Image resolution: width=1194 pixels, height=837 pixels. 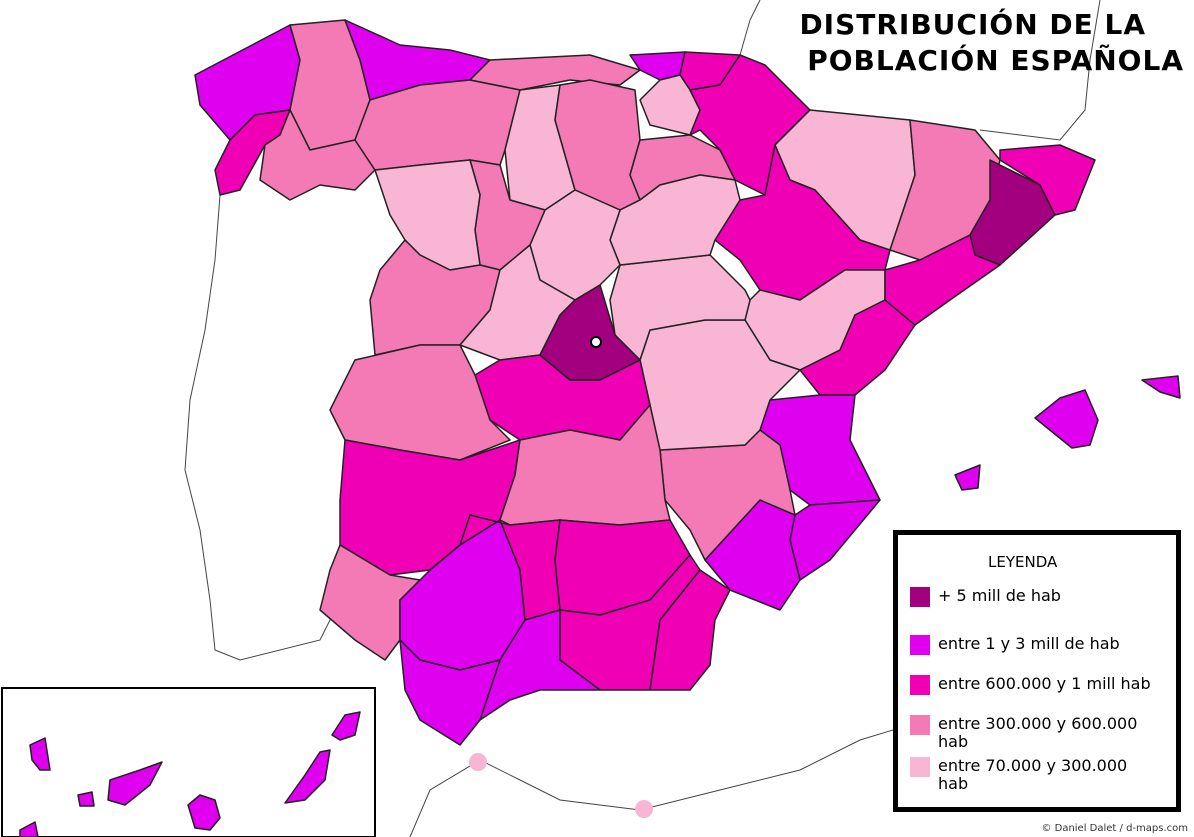 I want to click on legend-label: entre 1 y 3 mill de hab, so click(x=1029, y=643).